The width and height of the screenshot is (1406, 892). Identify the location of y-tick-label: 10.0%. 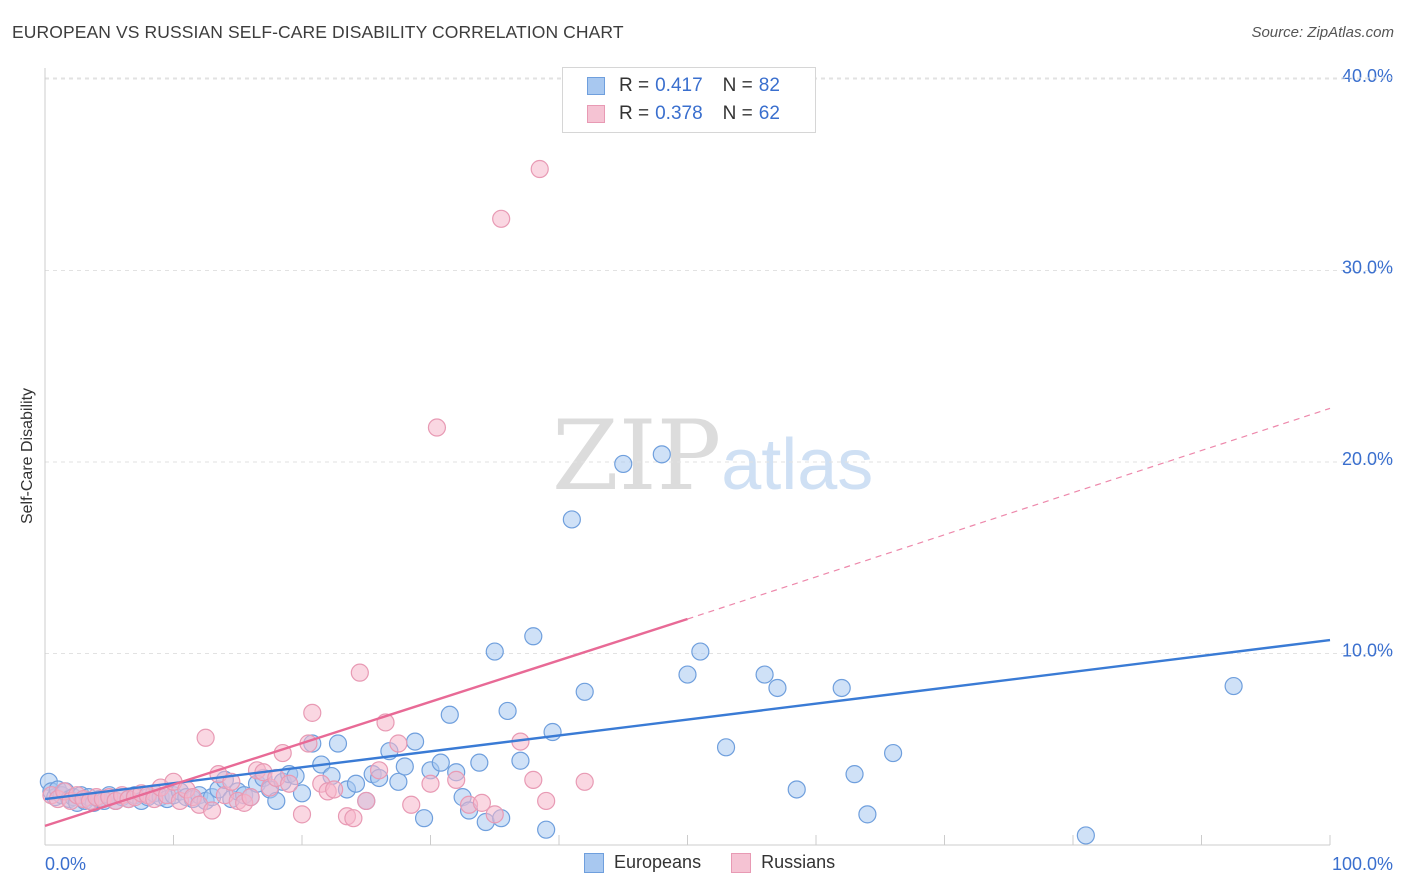
(1367, 651).